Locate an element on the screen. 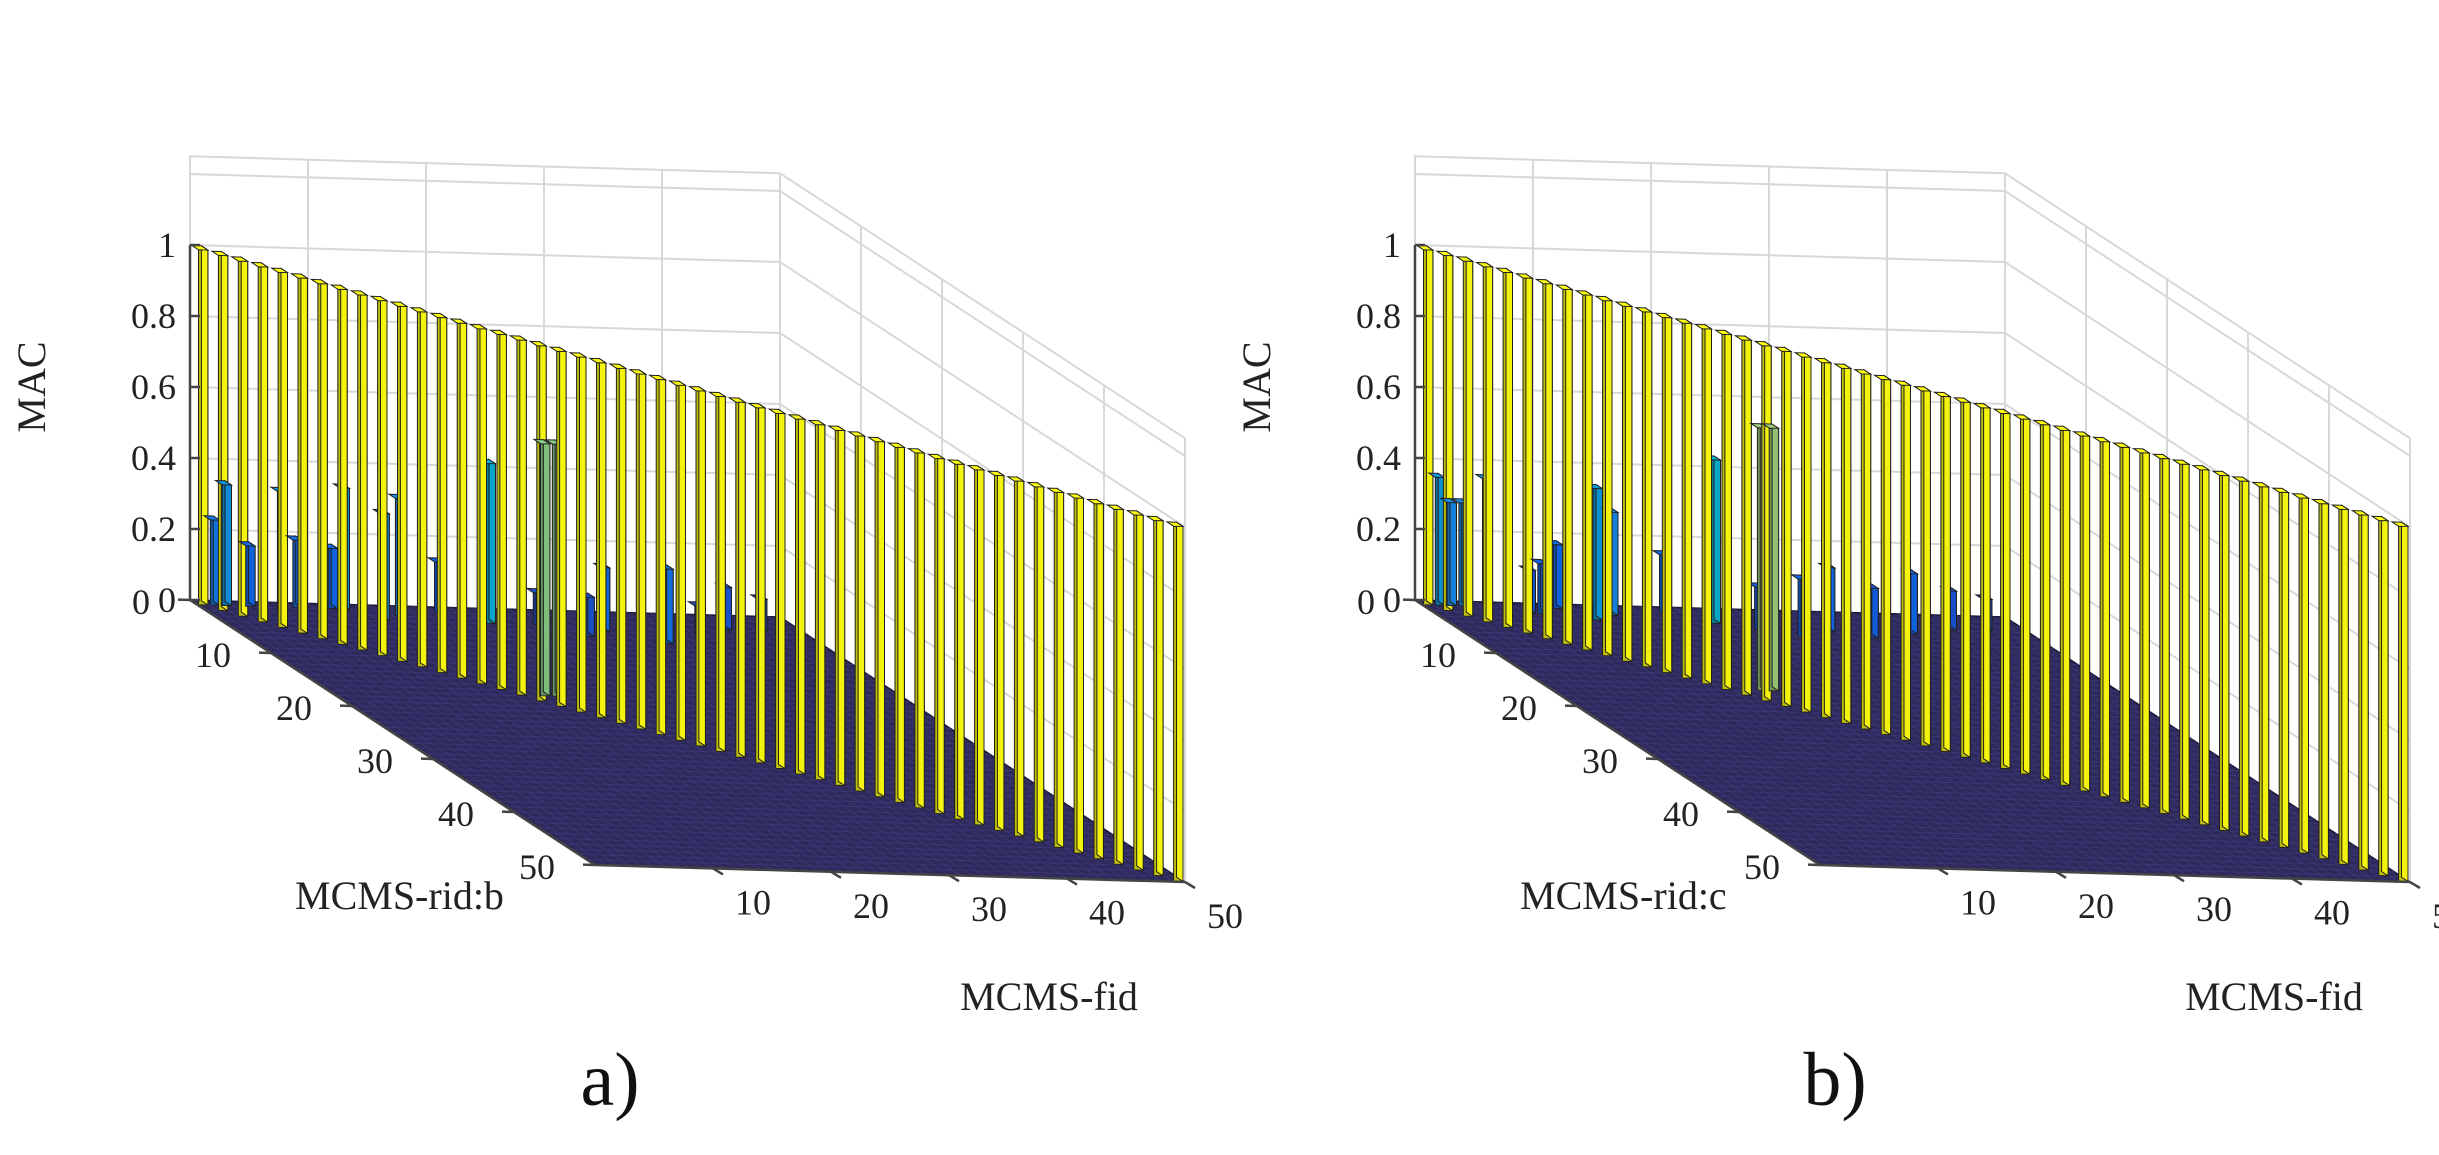  caption-b: b) is located at coordinates (1834, 1080).